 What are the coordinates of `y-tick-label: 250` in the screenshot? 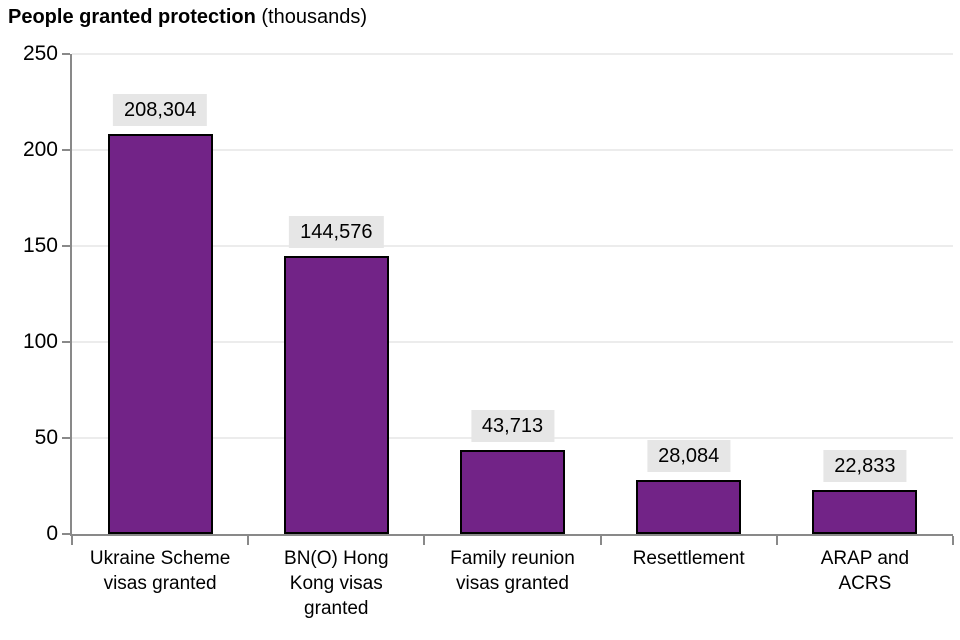 It's located at (40, 53).